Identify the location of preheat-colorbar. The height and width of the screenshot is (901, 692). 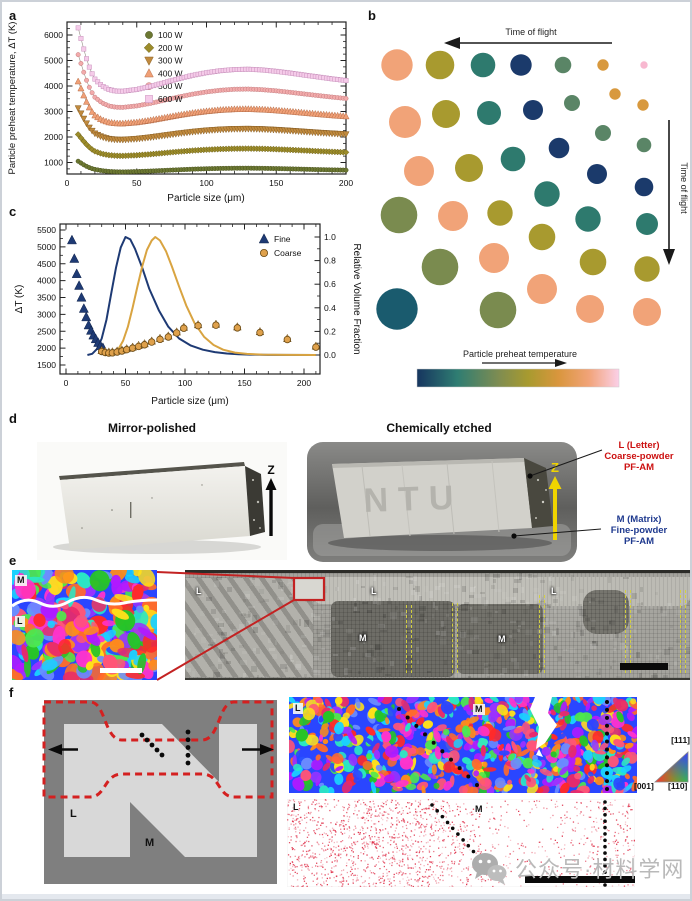
(518, 378).